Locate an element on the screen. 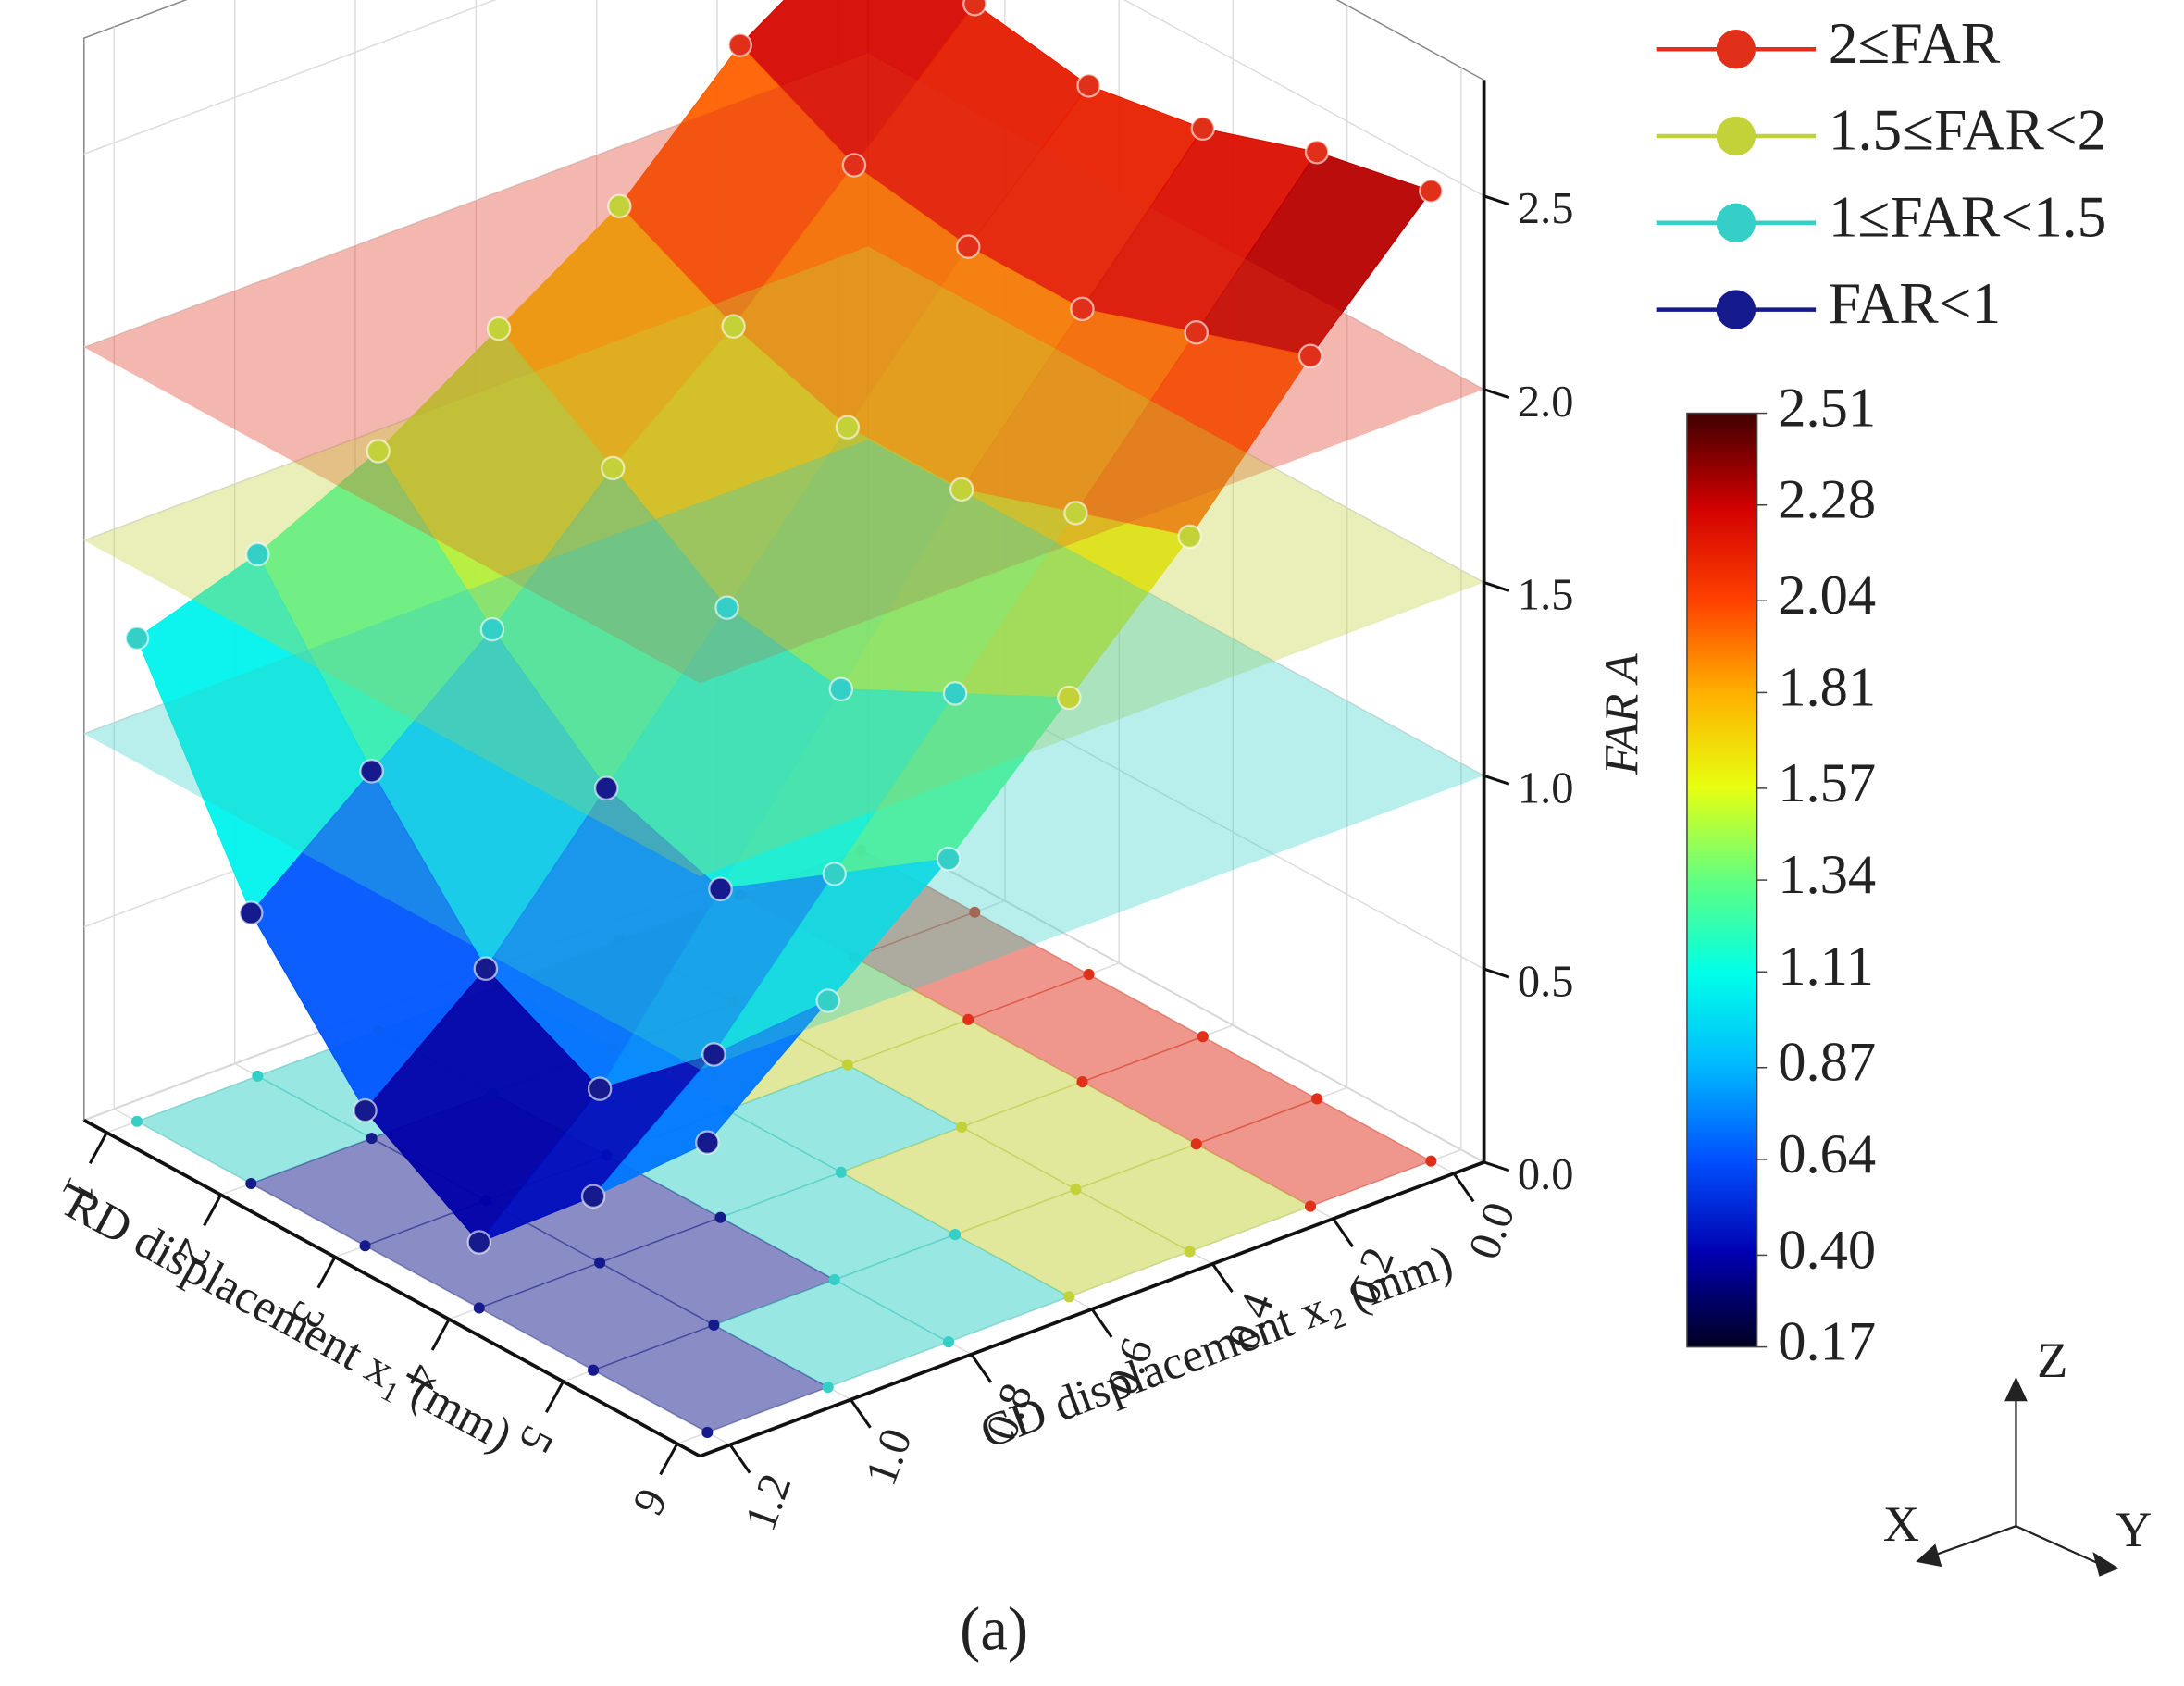  colorbar-tick-label: 2.04 is located at coordinates (1827, 595).